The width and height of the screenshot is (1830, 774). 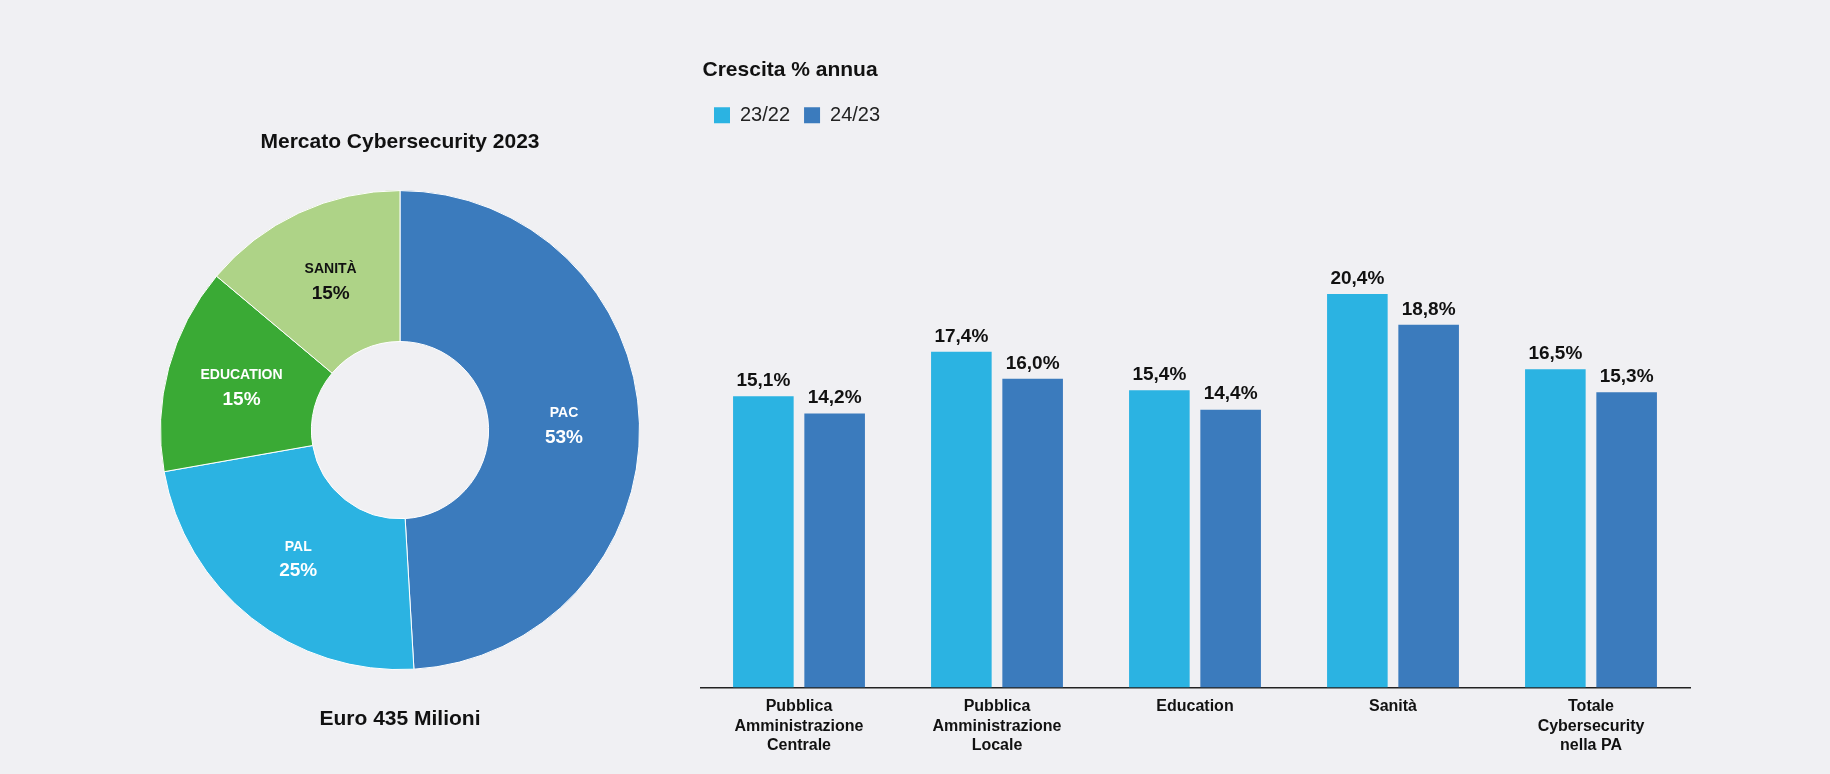 I want to click on data-label: 14,4%, so click(x=1230, y=393).